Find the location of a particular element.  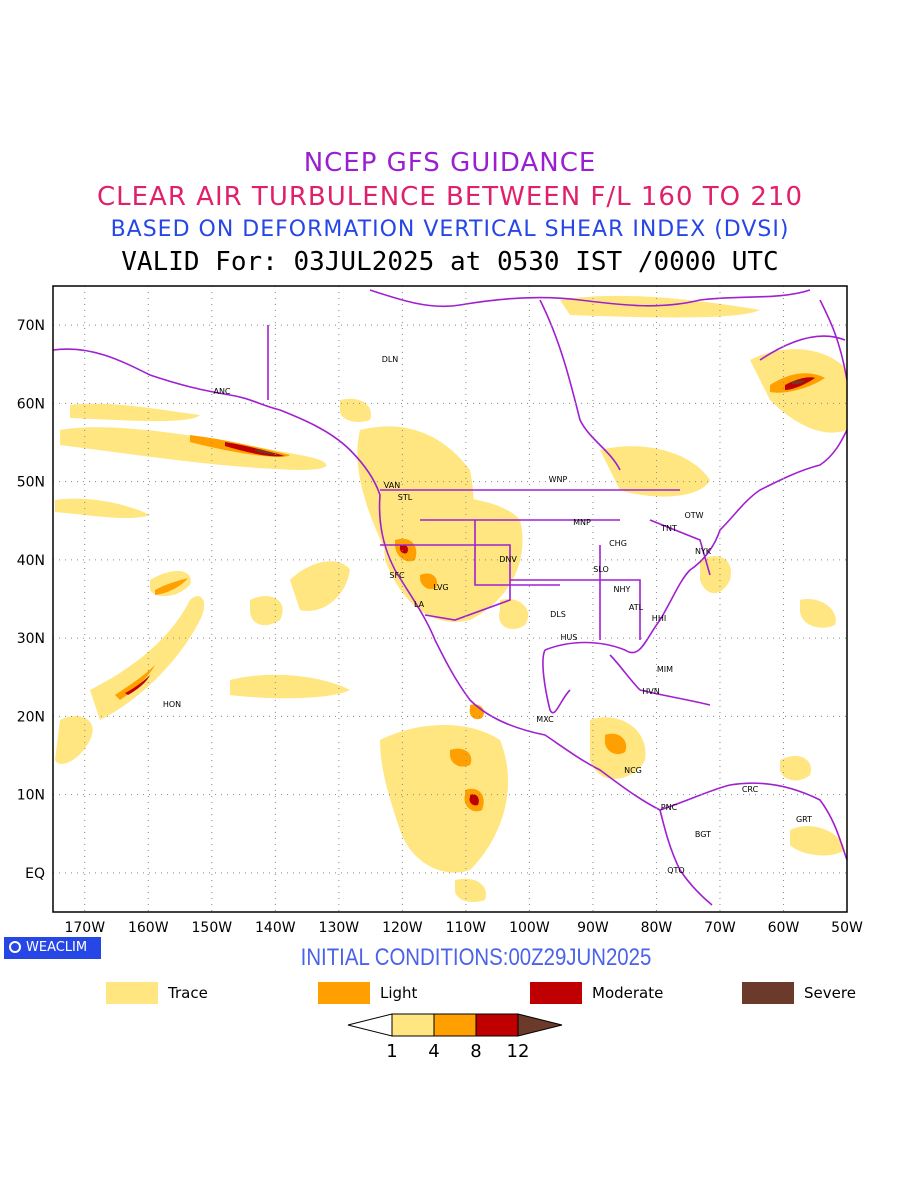

city-label-pnc: PNC is located at coordinates (669, 807).